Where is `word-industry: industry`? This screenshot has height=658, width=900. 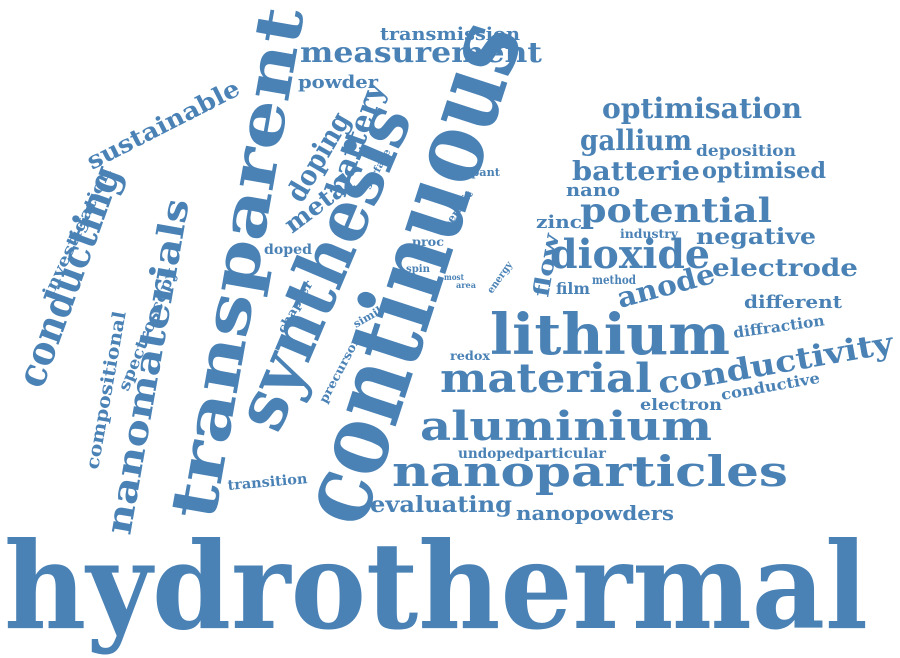
word-industry: industry is located at coordinates (649, 234).